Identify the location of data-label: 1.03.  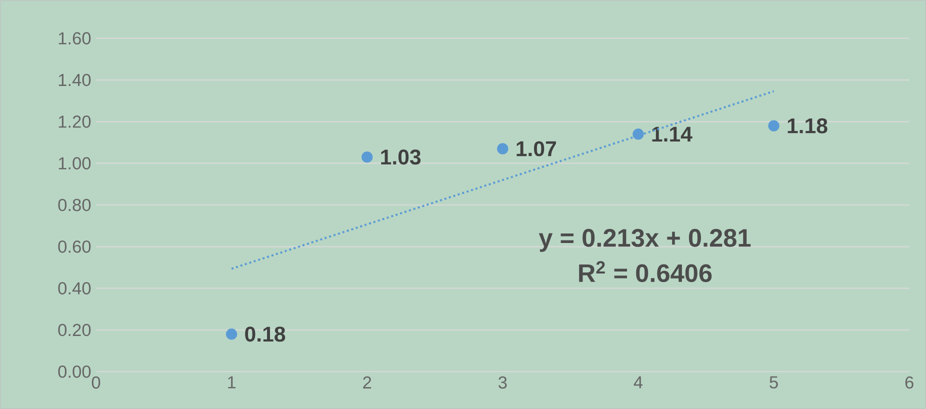
(401, 157).